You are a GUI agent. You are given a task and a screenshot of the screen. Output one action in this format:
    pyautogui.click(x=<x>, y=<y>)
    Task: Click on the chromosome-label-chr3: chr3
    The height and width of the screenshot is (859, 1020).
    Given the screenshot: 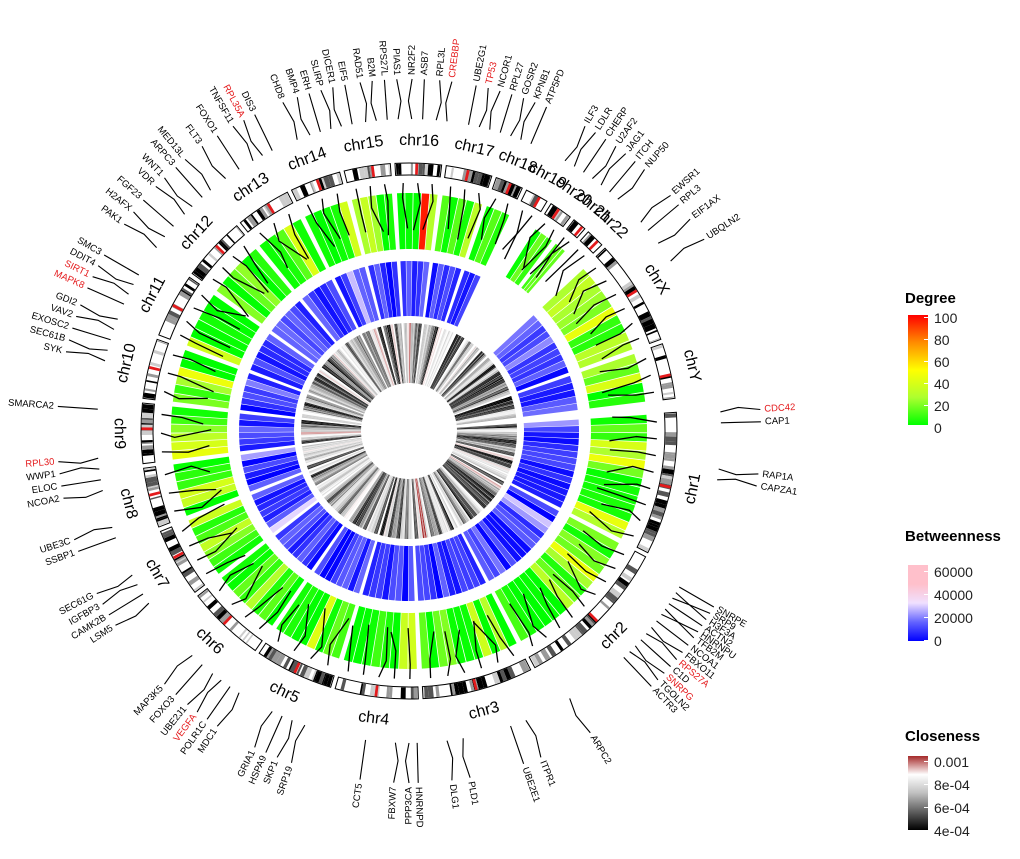 What is the action you would take?
    pyautogui.click(x=484, y=711)
    